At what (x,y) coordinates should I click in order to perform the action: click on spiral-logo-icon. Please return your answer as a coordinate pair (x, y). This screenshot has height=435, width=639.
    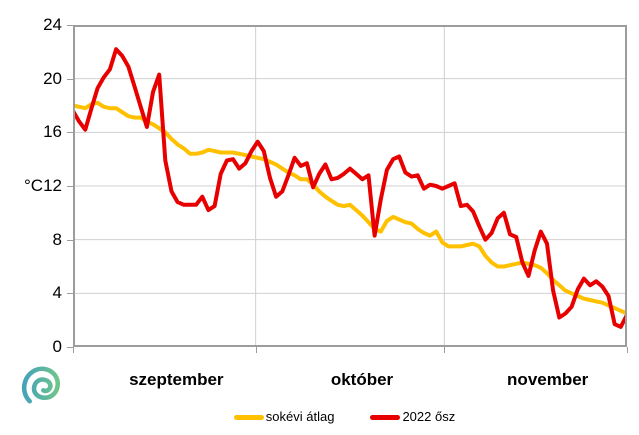
    Looking at the image, I should click on (41, 385).